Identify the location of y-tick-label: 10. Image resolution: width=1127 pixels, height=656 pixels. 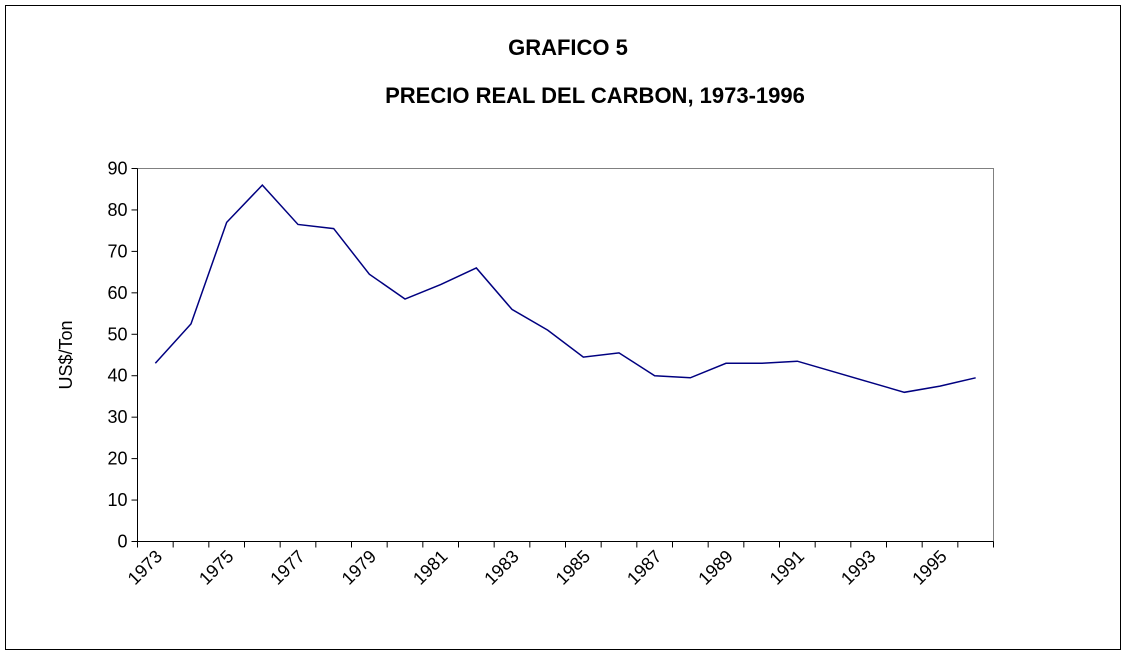
(117, 500).